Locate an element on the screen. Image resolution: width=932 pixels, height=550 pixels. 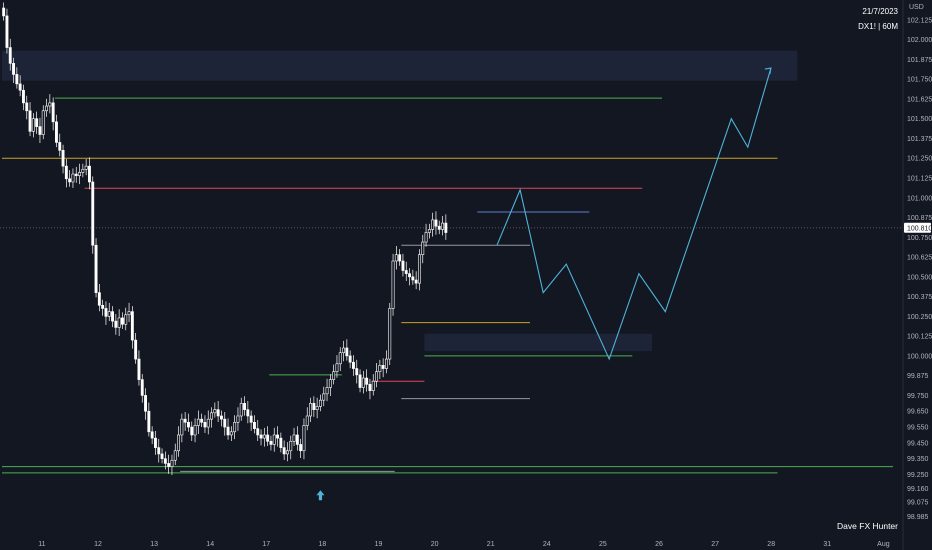
x-tick-label: 26 is located at coordinates (659, 544).